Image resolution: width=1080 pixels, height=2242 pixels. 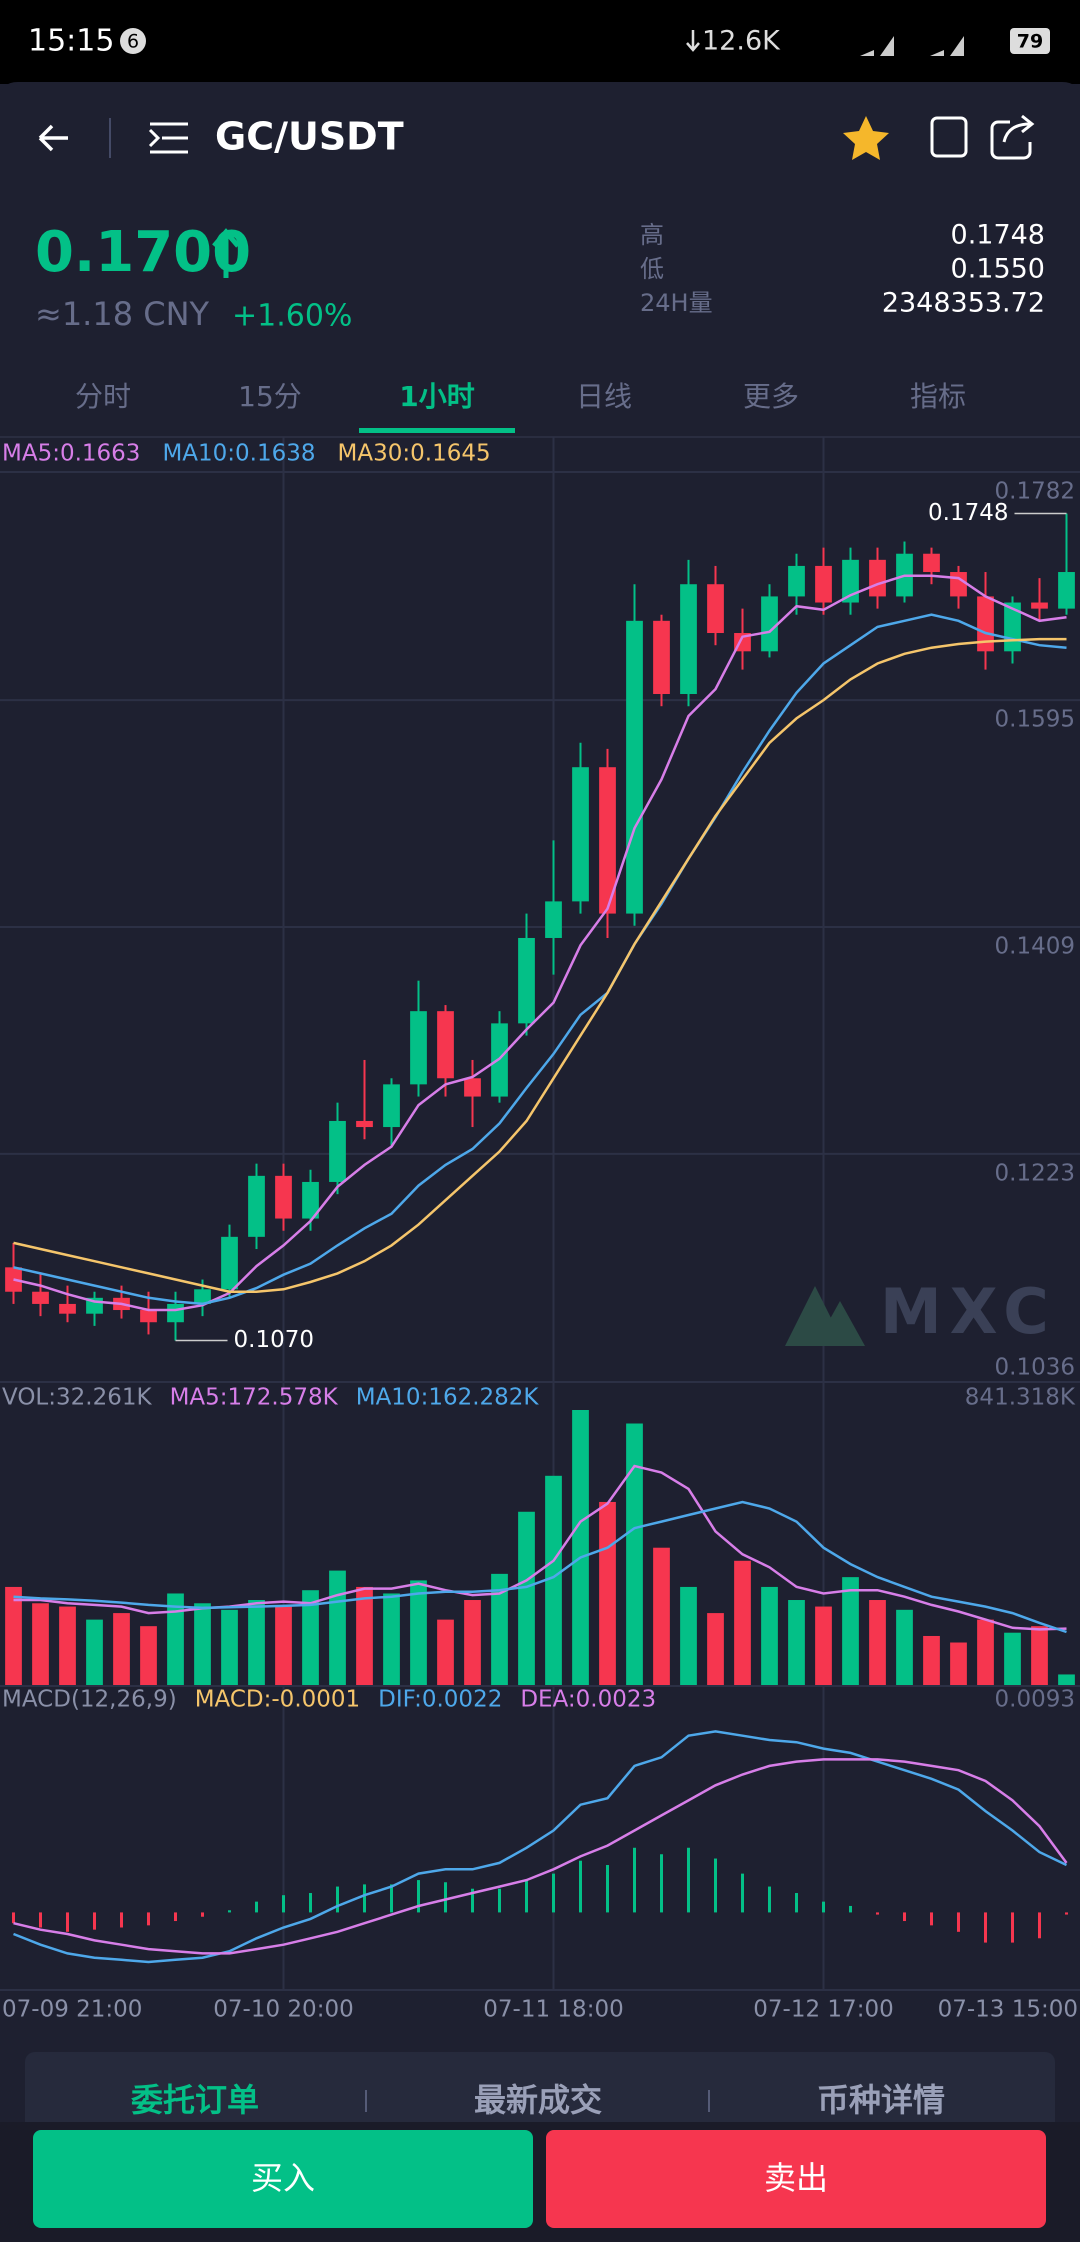 I want to click on stat-value: 2348353.72, so click(x=963, y=303).